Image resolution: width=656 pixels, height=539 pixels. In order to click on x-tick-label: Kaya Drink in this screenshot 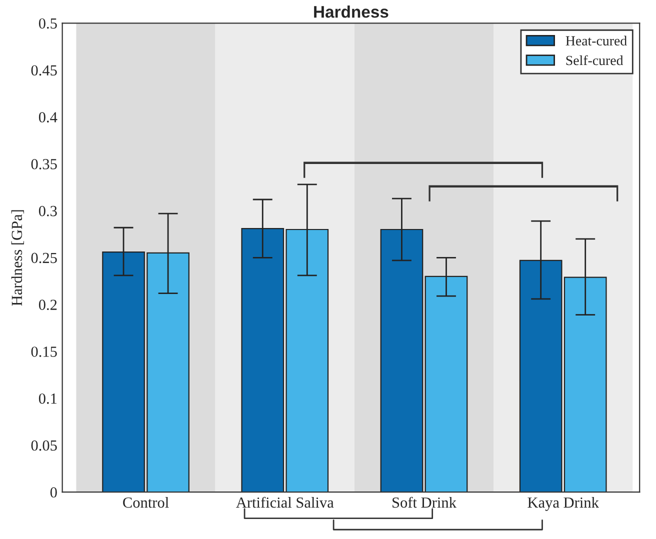, I will do `click(563, 503)`.